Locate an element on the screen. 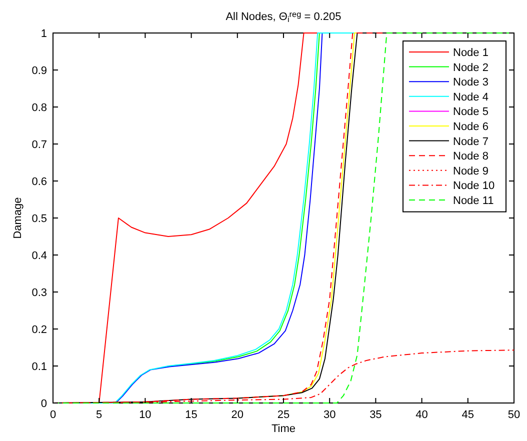  x-tick-label: 35 is located at coordinates (376, 415).